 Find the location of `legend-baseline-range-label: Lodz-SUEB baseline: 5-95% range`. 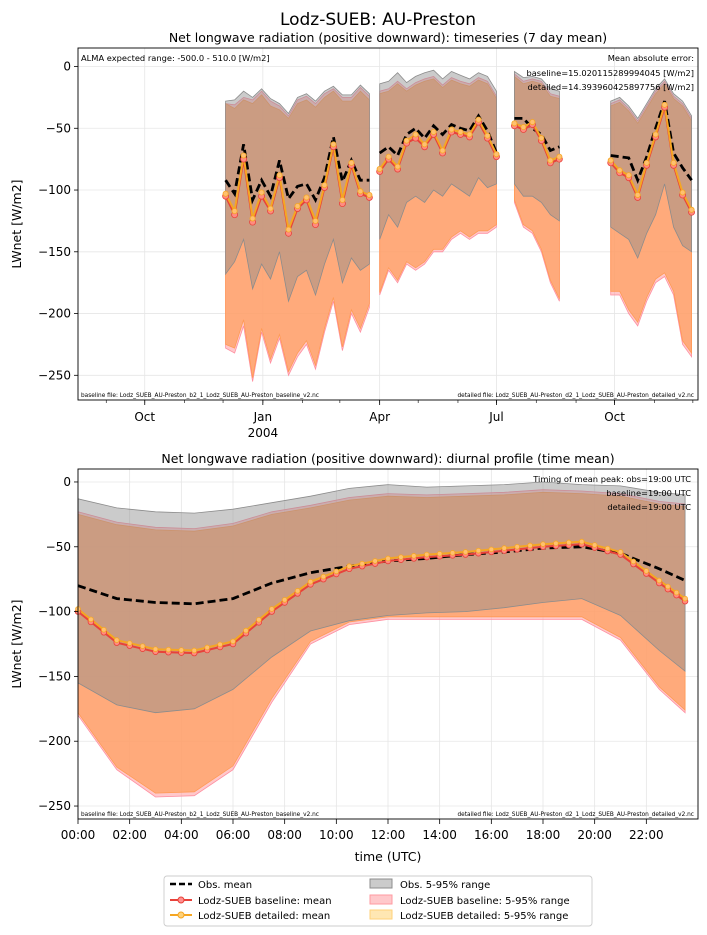

legend-baseline-range-label: Lodz-SUEB baseline: 5-95% range is located at coordinates (485, 901).